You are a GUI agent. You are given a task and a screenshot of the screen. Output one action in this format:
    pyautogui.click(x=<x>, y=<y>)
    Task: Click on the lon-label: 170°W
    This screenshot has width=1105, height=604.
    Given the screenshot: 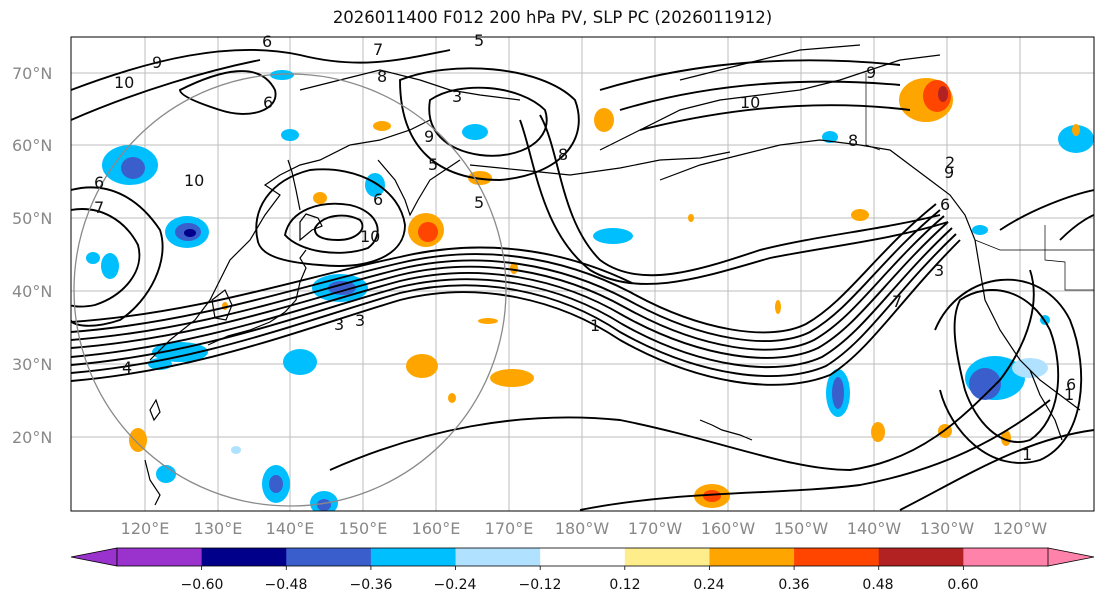 What is the action you would take?
    pyautogui.click(x=655, y=528)
    